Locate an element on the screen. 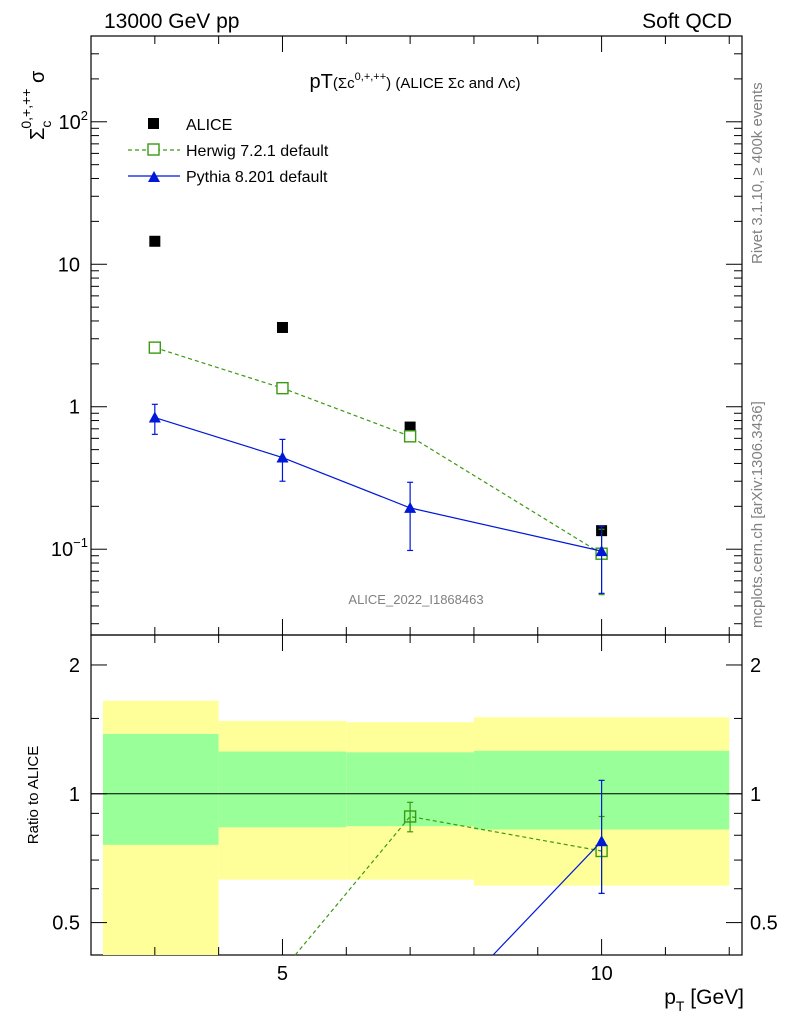 This screenshot has height=1024, width=786. analysis-watermark: ALICE_2022_I1868463 is located at coordinates (415, 599).